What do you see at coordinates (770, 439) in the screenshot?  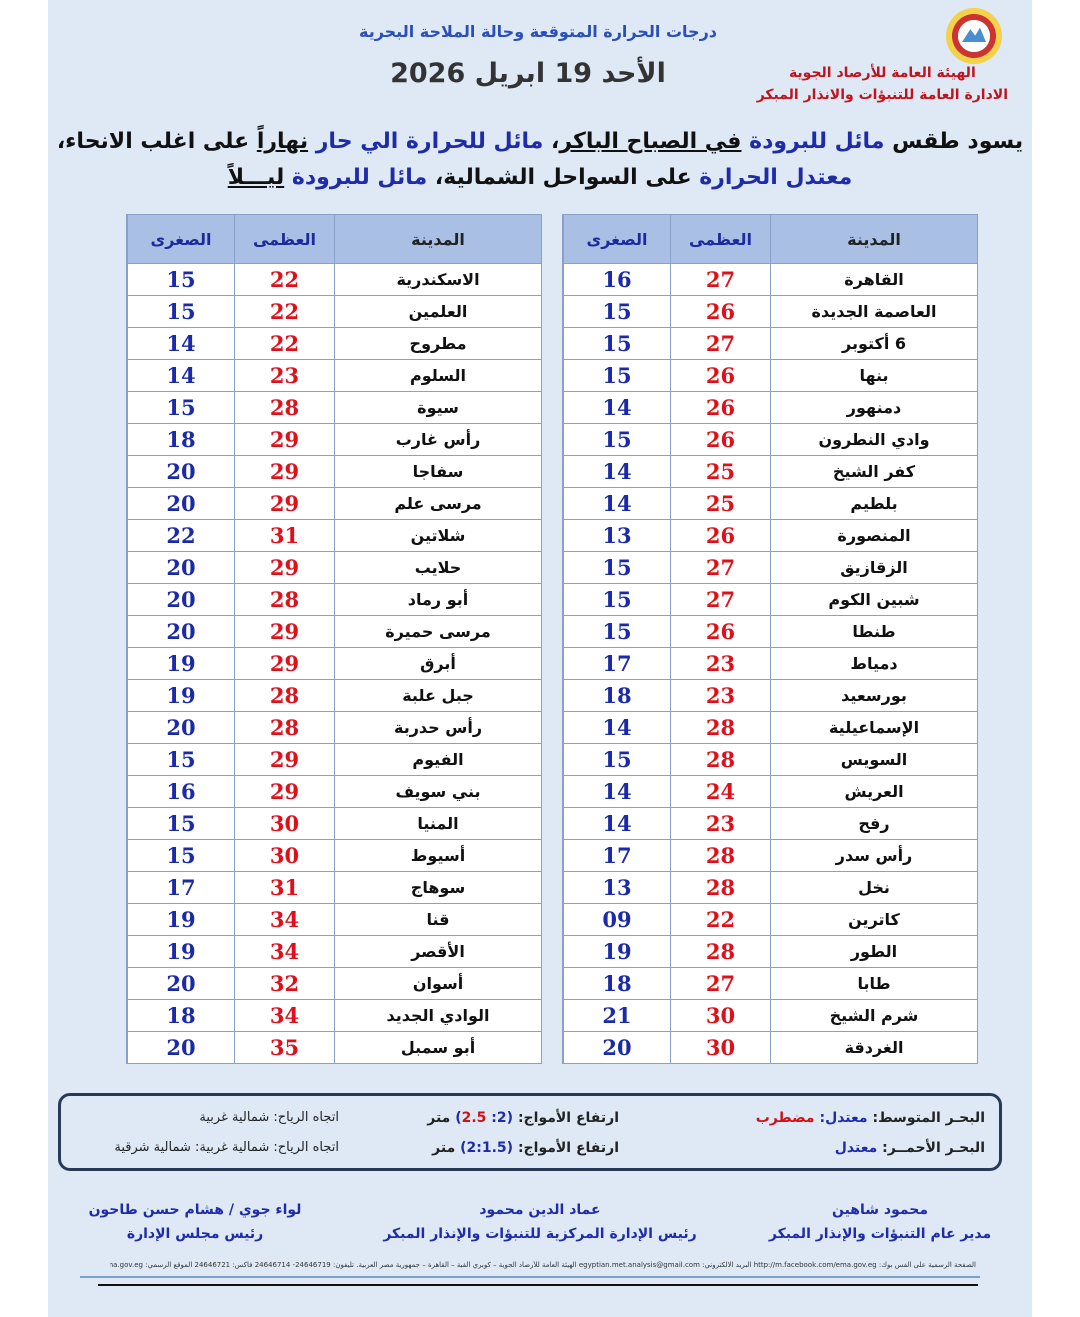 I see `table-row: وادي النطرون 26 15` at bounding box center [770, 439].